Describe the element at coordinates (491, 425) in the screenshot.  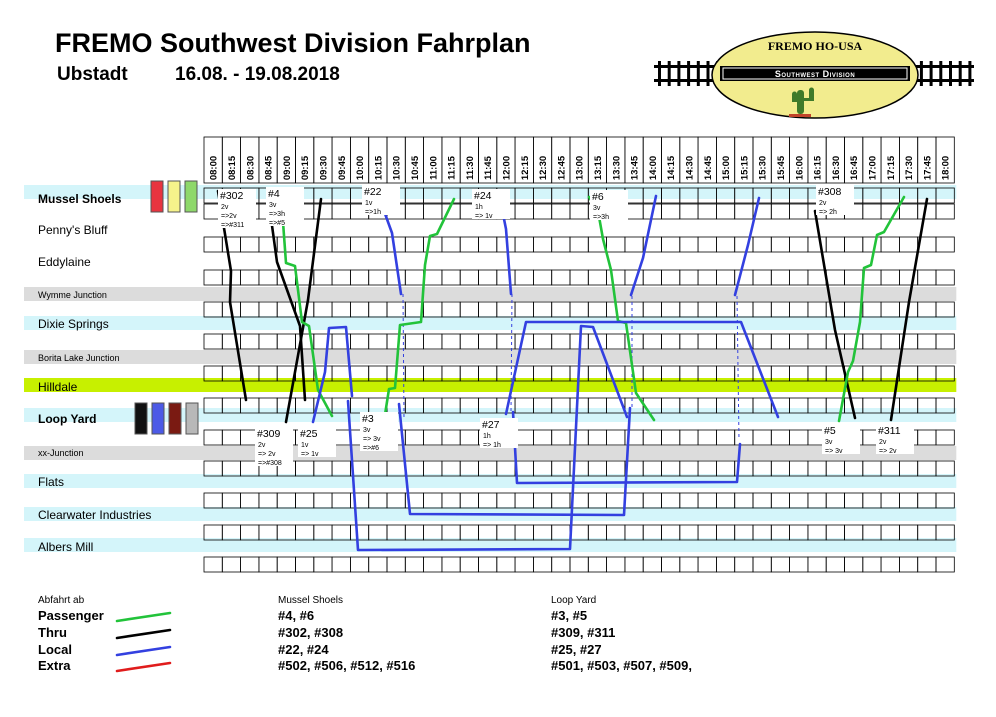
I see `train-id: #27` at that location.